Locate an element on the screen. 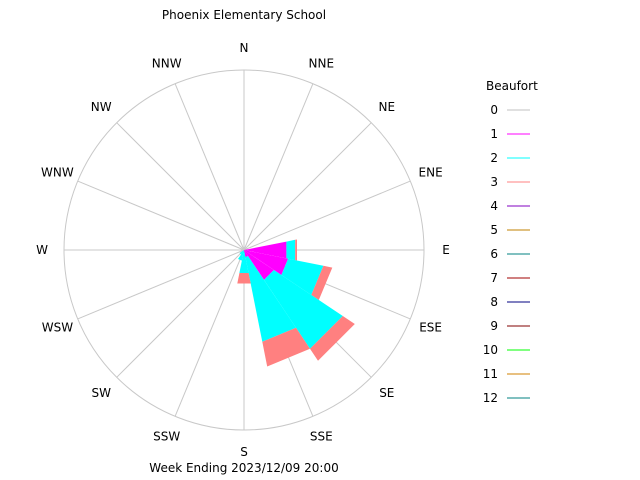  spoke-wsw is located at coordinates (161, 284).